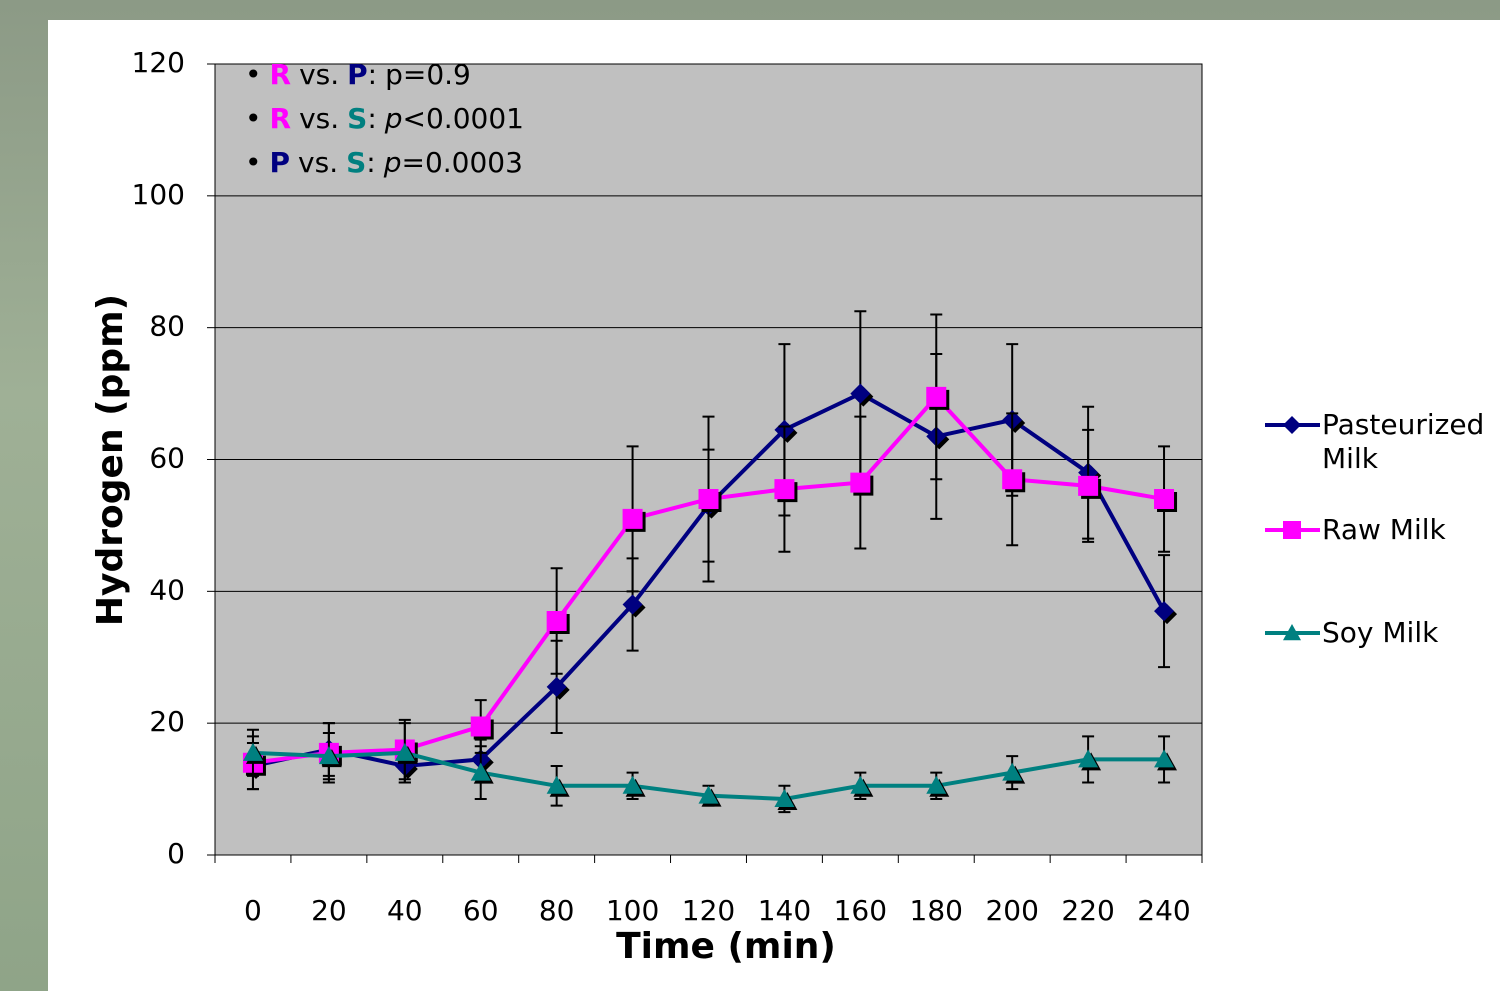  What do you see at coordinates (708, 910) in the screenshot?
I see `x-tick-label: 120` at bounding box center [708, 910].